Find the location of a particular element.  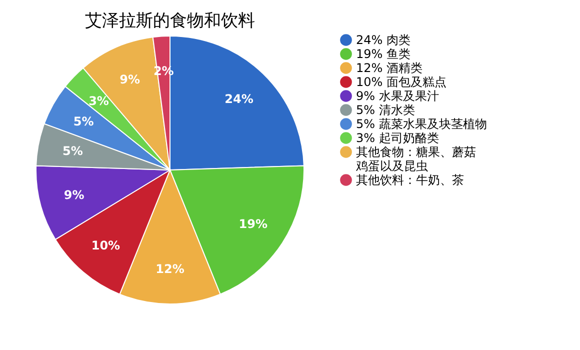

legend-label: 12% 酒精类 is located at coordinates (389, 68).